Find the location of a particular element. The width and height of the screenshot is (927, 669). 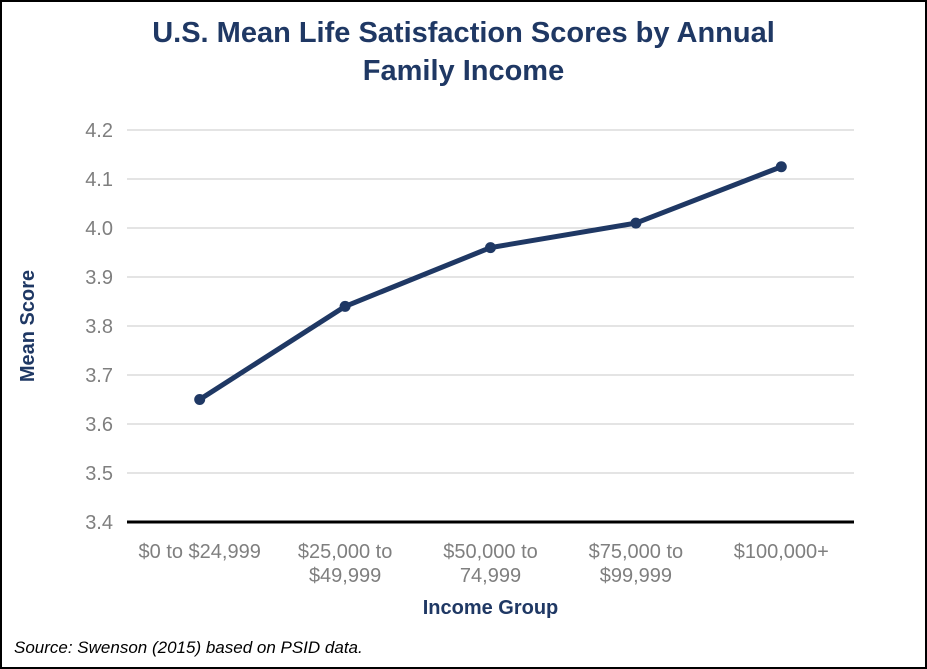

y-tick-label: 4.0 is located at coordinates (99, 229).